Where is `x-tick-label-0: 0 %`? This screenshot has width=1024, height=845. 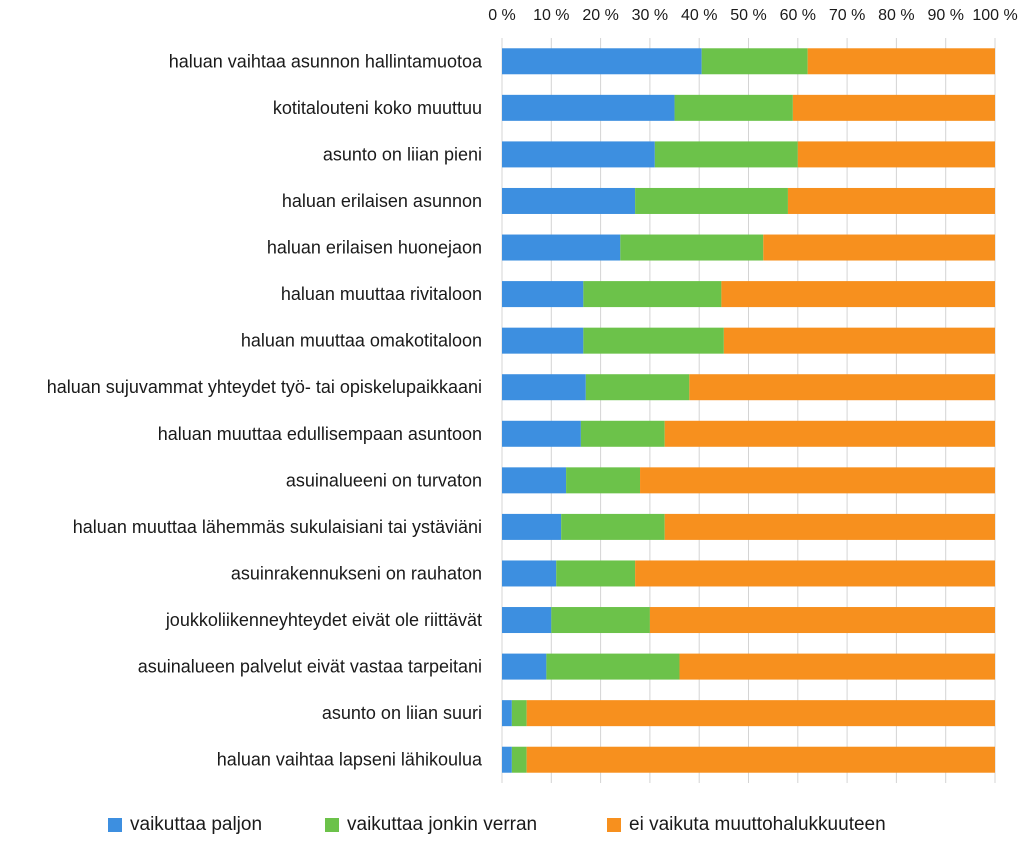 x-tick-label-0: 0 % is located at coordinates (502, 15).